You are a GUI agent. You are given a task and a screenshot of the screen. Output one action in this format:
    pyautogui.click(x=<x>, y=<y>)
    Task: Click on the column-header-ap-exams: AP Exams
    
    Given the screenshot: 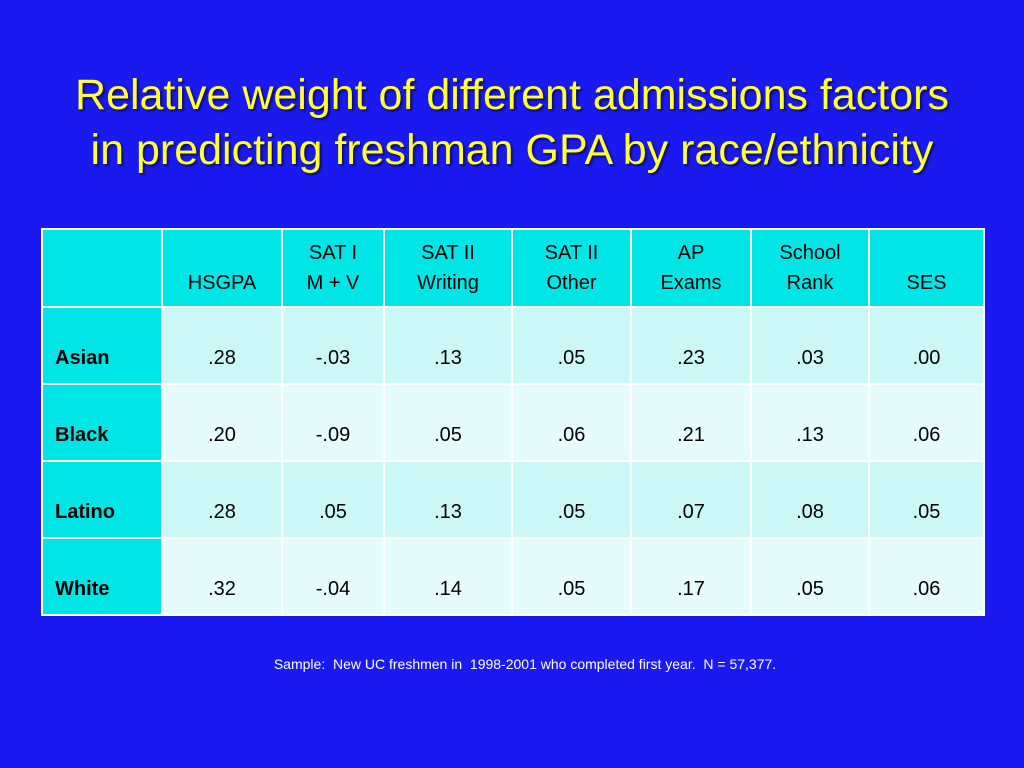 What is the action you would take?
    pyautogui.click(x=691, y=268)
    